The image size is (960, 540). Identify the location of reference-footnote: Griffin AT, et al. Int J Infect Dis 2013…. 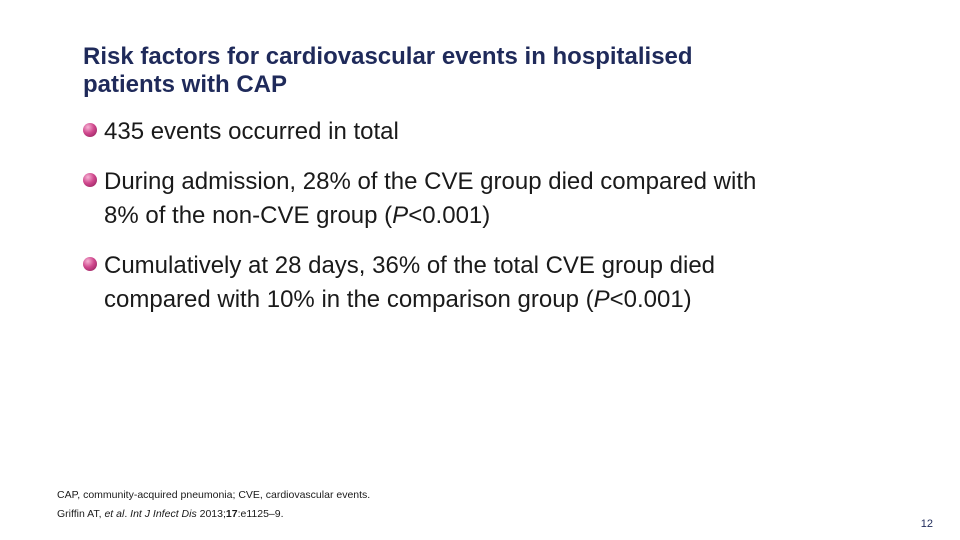
(407, 514).